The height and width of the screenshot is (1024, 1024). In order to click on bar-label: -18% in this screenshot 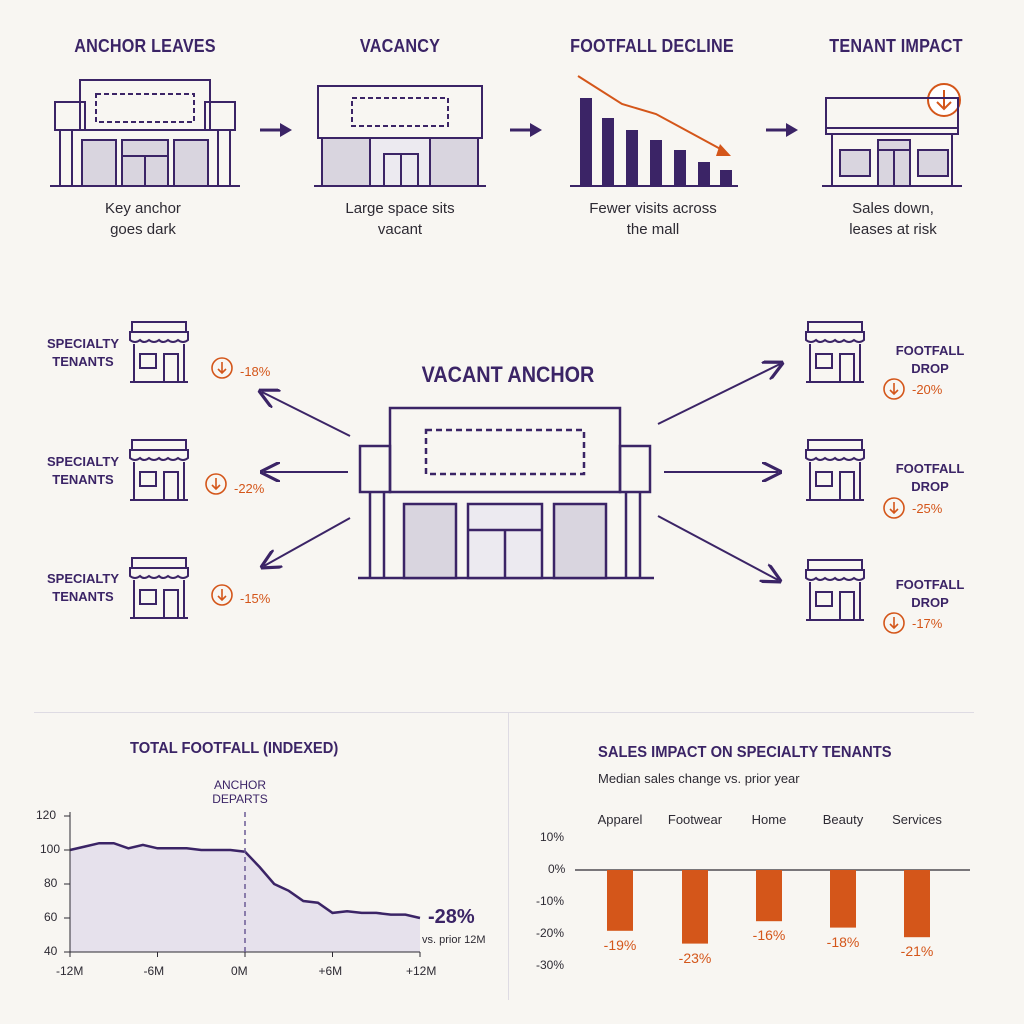, I will do `click(843, 941)`.